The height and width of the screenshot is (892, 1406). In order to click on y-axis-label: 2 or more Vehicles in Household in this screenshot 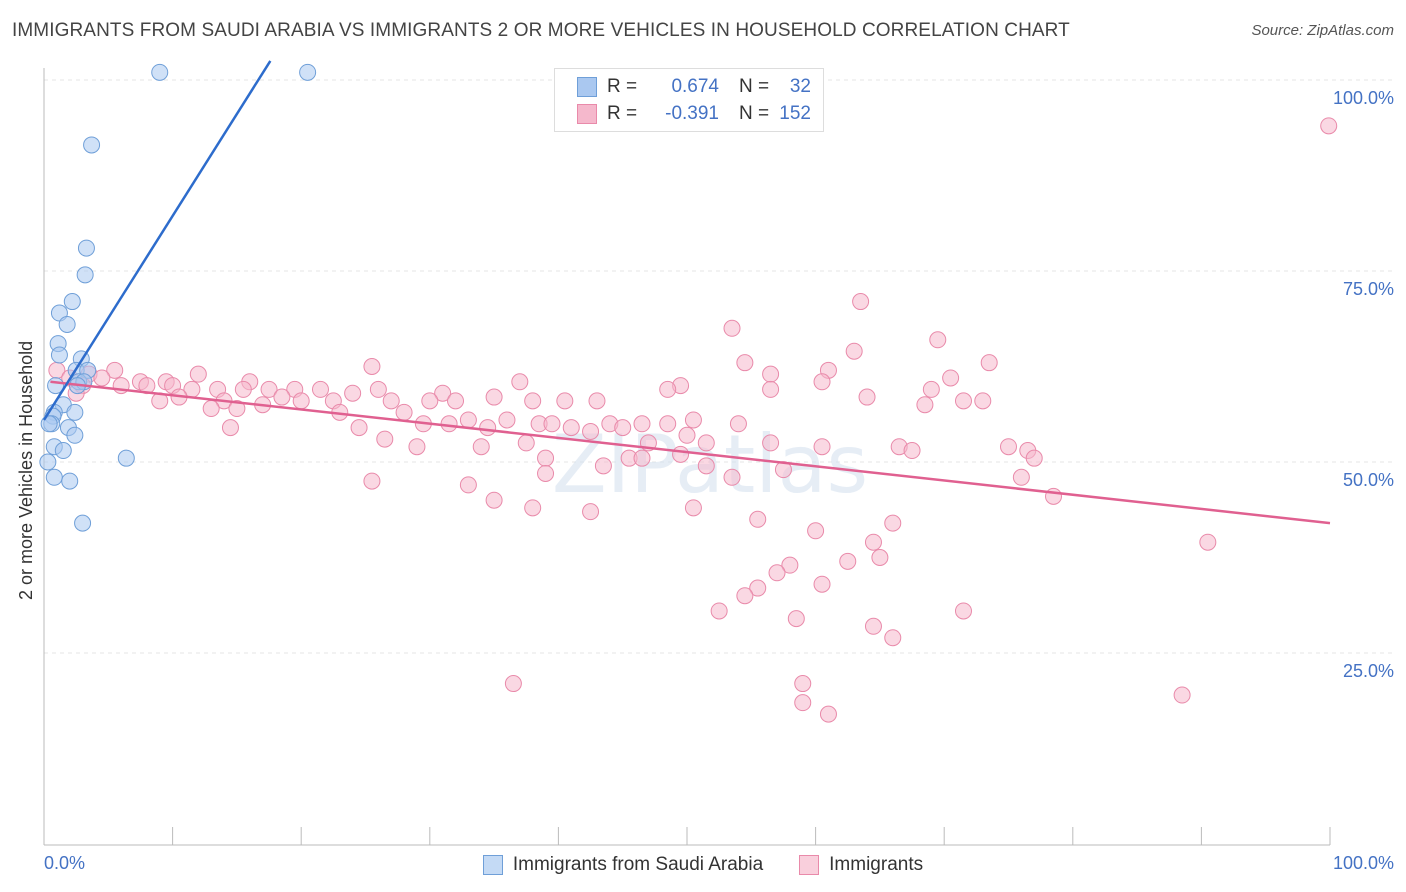, I will do `click(26, 470)`.